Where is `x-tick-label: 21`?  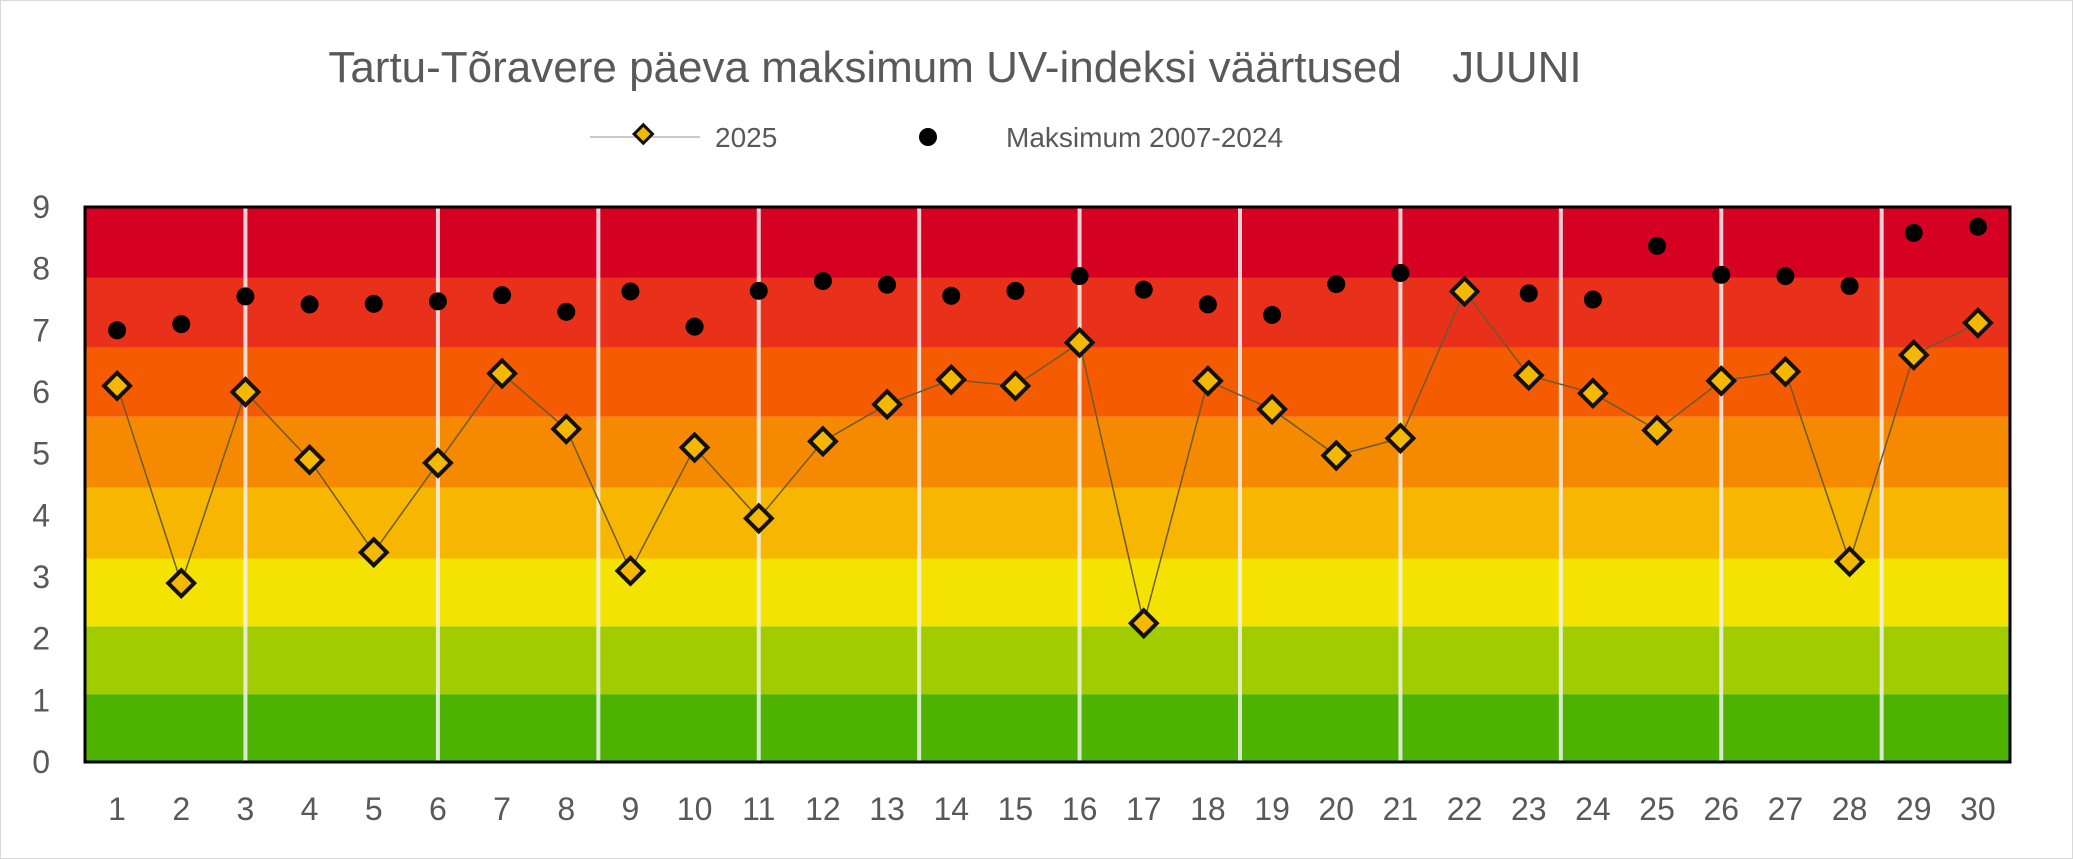 x-tick-label: 21 is located at coordinates (1401, 809).